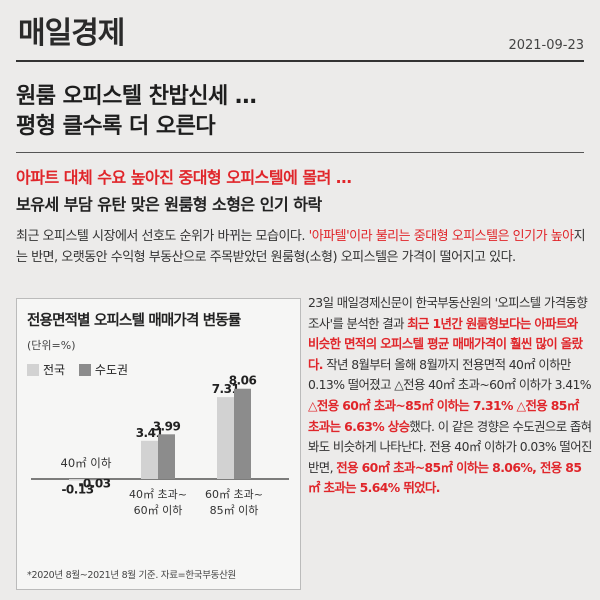 The width and height of the screenshot is (600, 600). Describe the element at coordinates (158, 510) in the screenshot. I see `category-label-1-line2: 60㎡ 이하` at that location.